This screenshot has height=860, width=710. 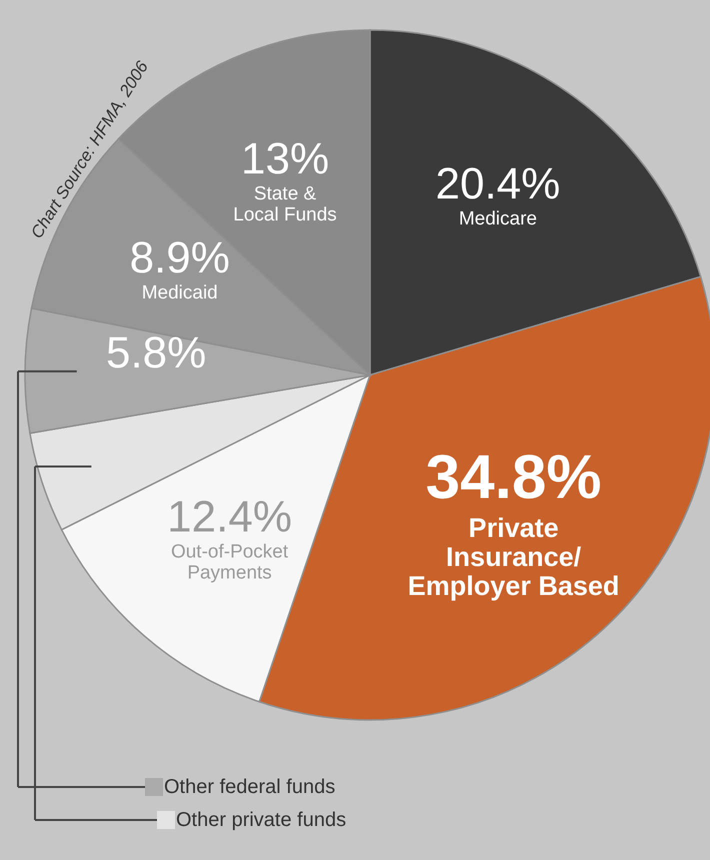 What do you see at coordinates (498, 184) in the screenshot?
I see `data-label: 20.4%` at bounding box center [498, 184].